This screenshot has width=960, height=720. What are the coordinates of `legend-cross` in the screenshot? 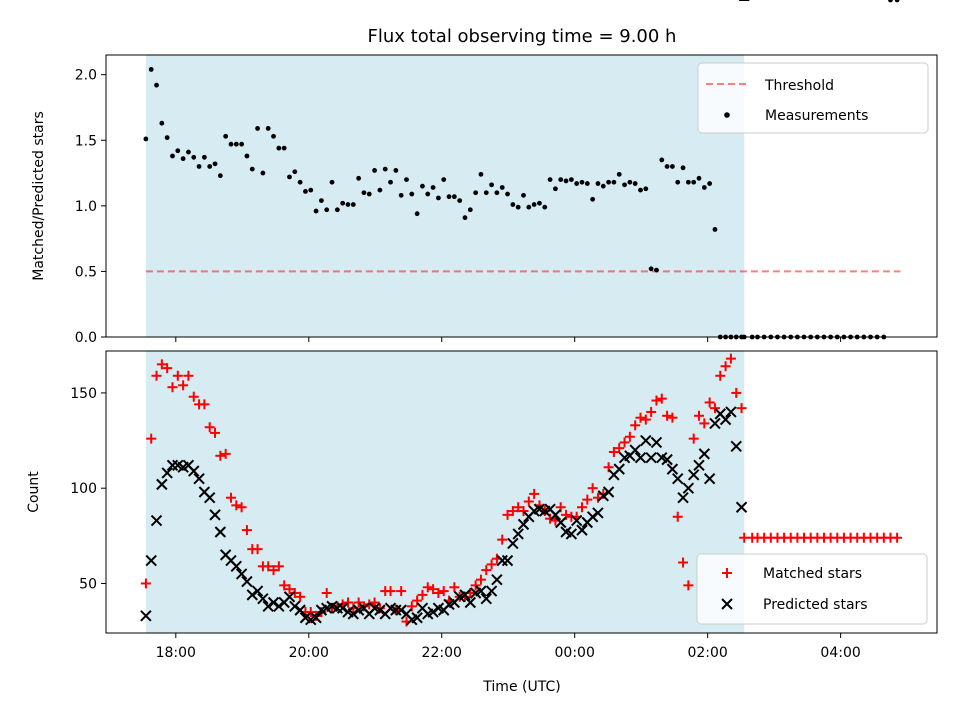 It's located at (727, 604).